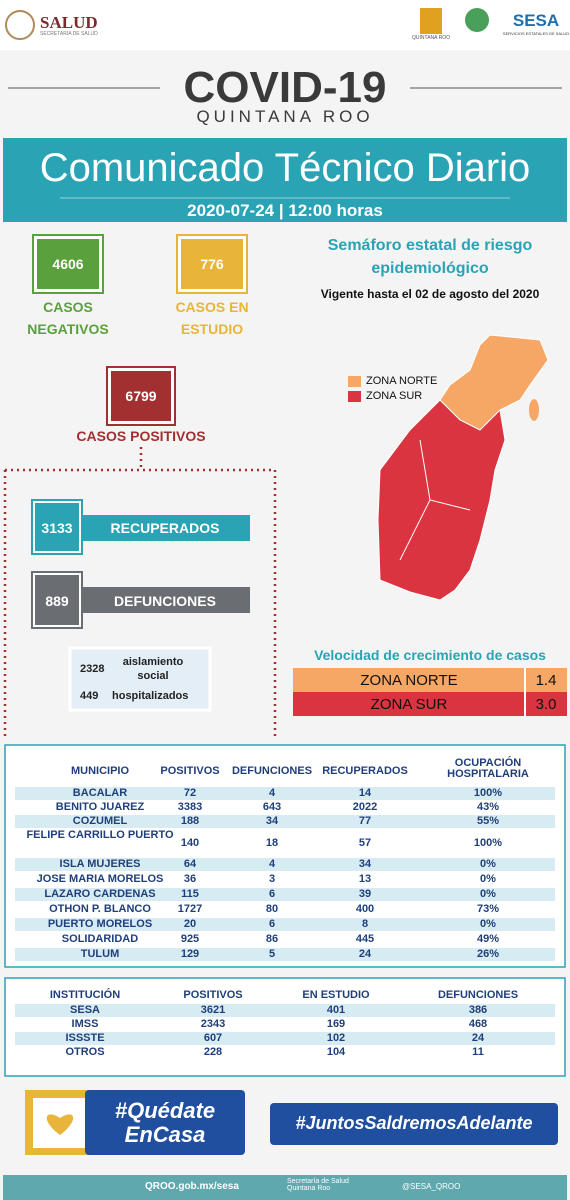  What do you see at coordinates (365, 807) in the screenshot?
I see `table-cell: 2022` at bounding box center [365, 807].